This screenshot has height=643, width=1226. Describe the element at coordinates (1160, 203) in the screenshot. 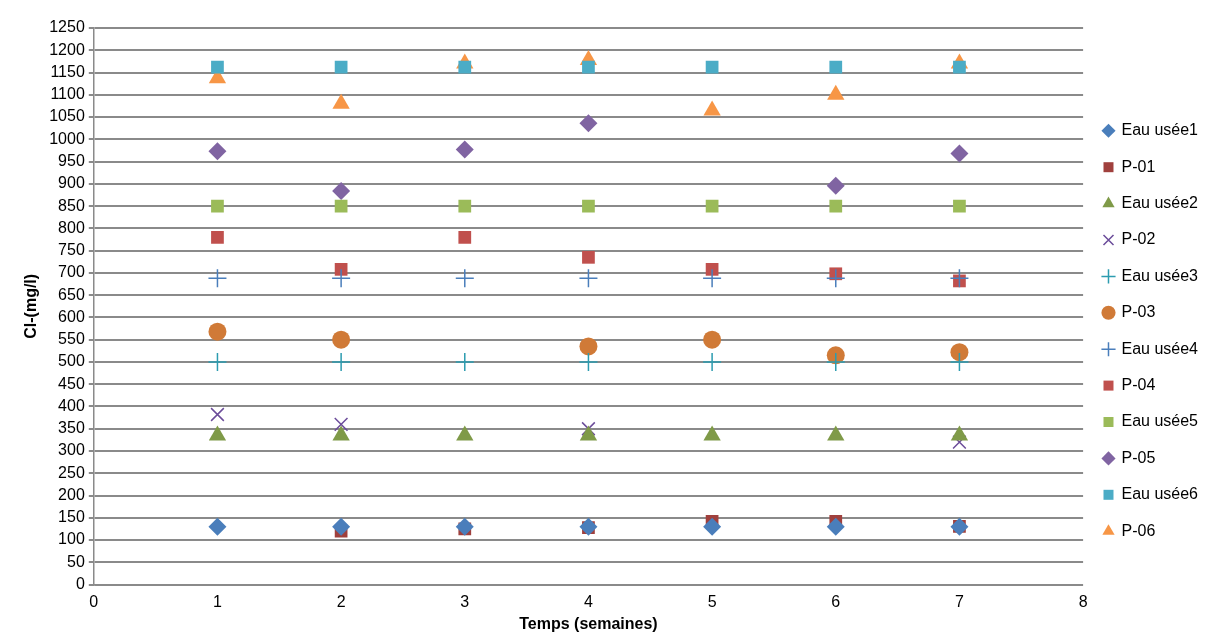

I see `legend-label: Eau usée2` at that location.